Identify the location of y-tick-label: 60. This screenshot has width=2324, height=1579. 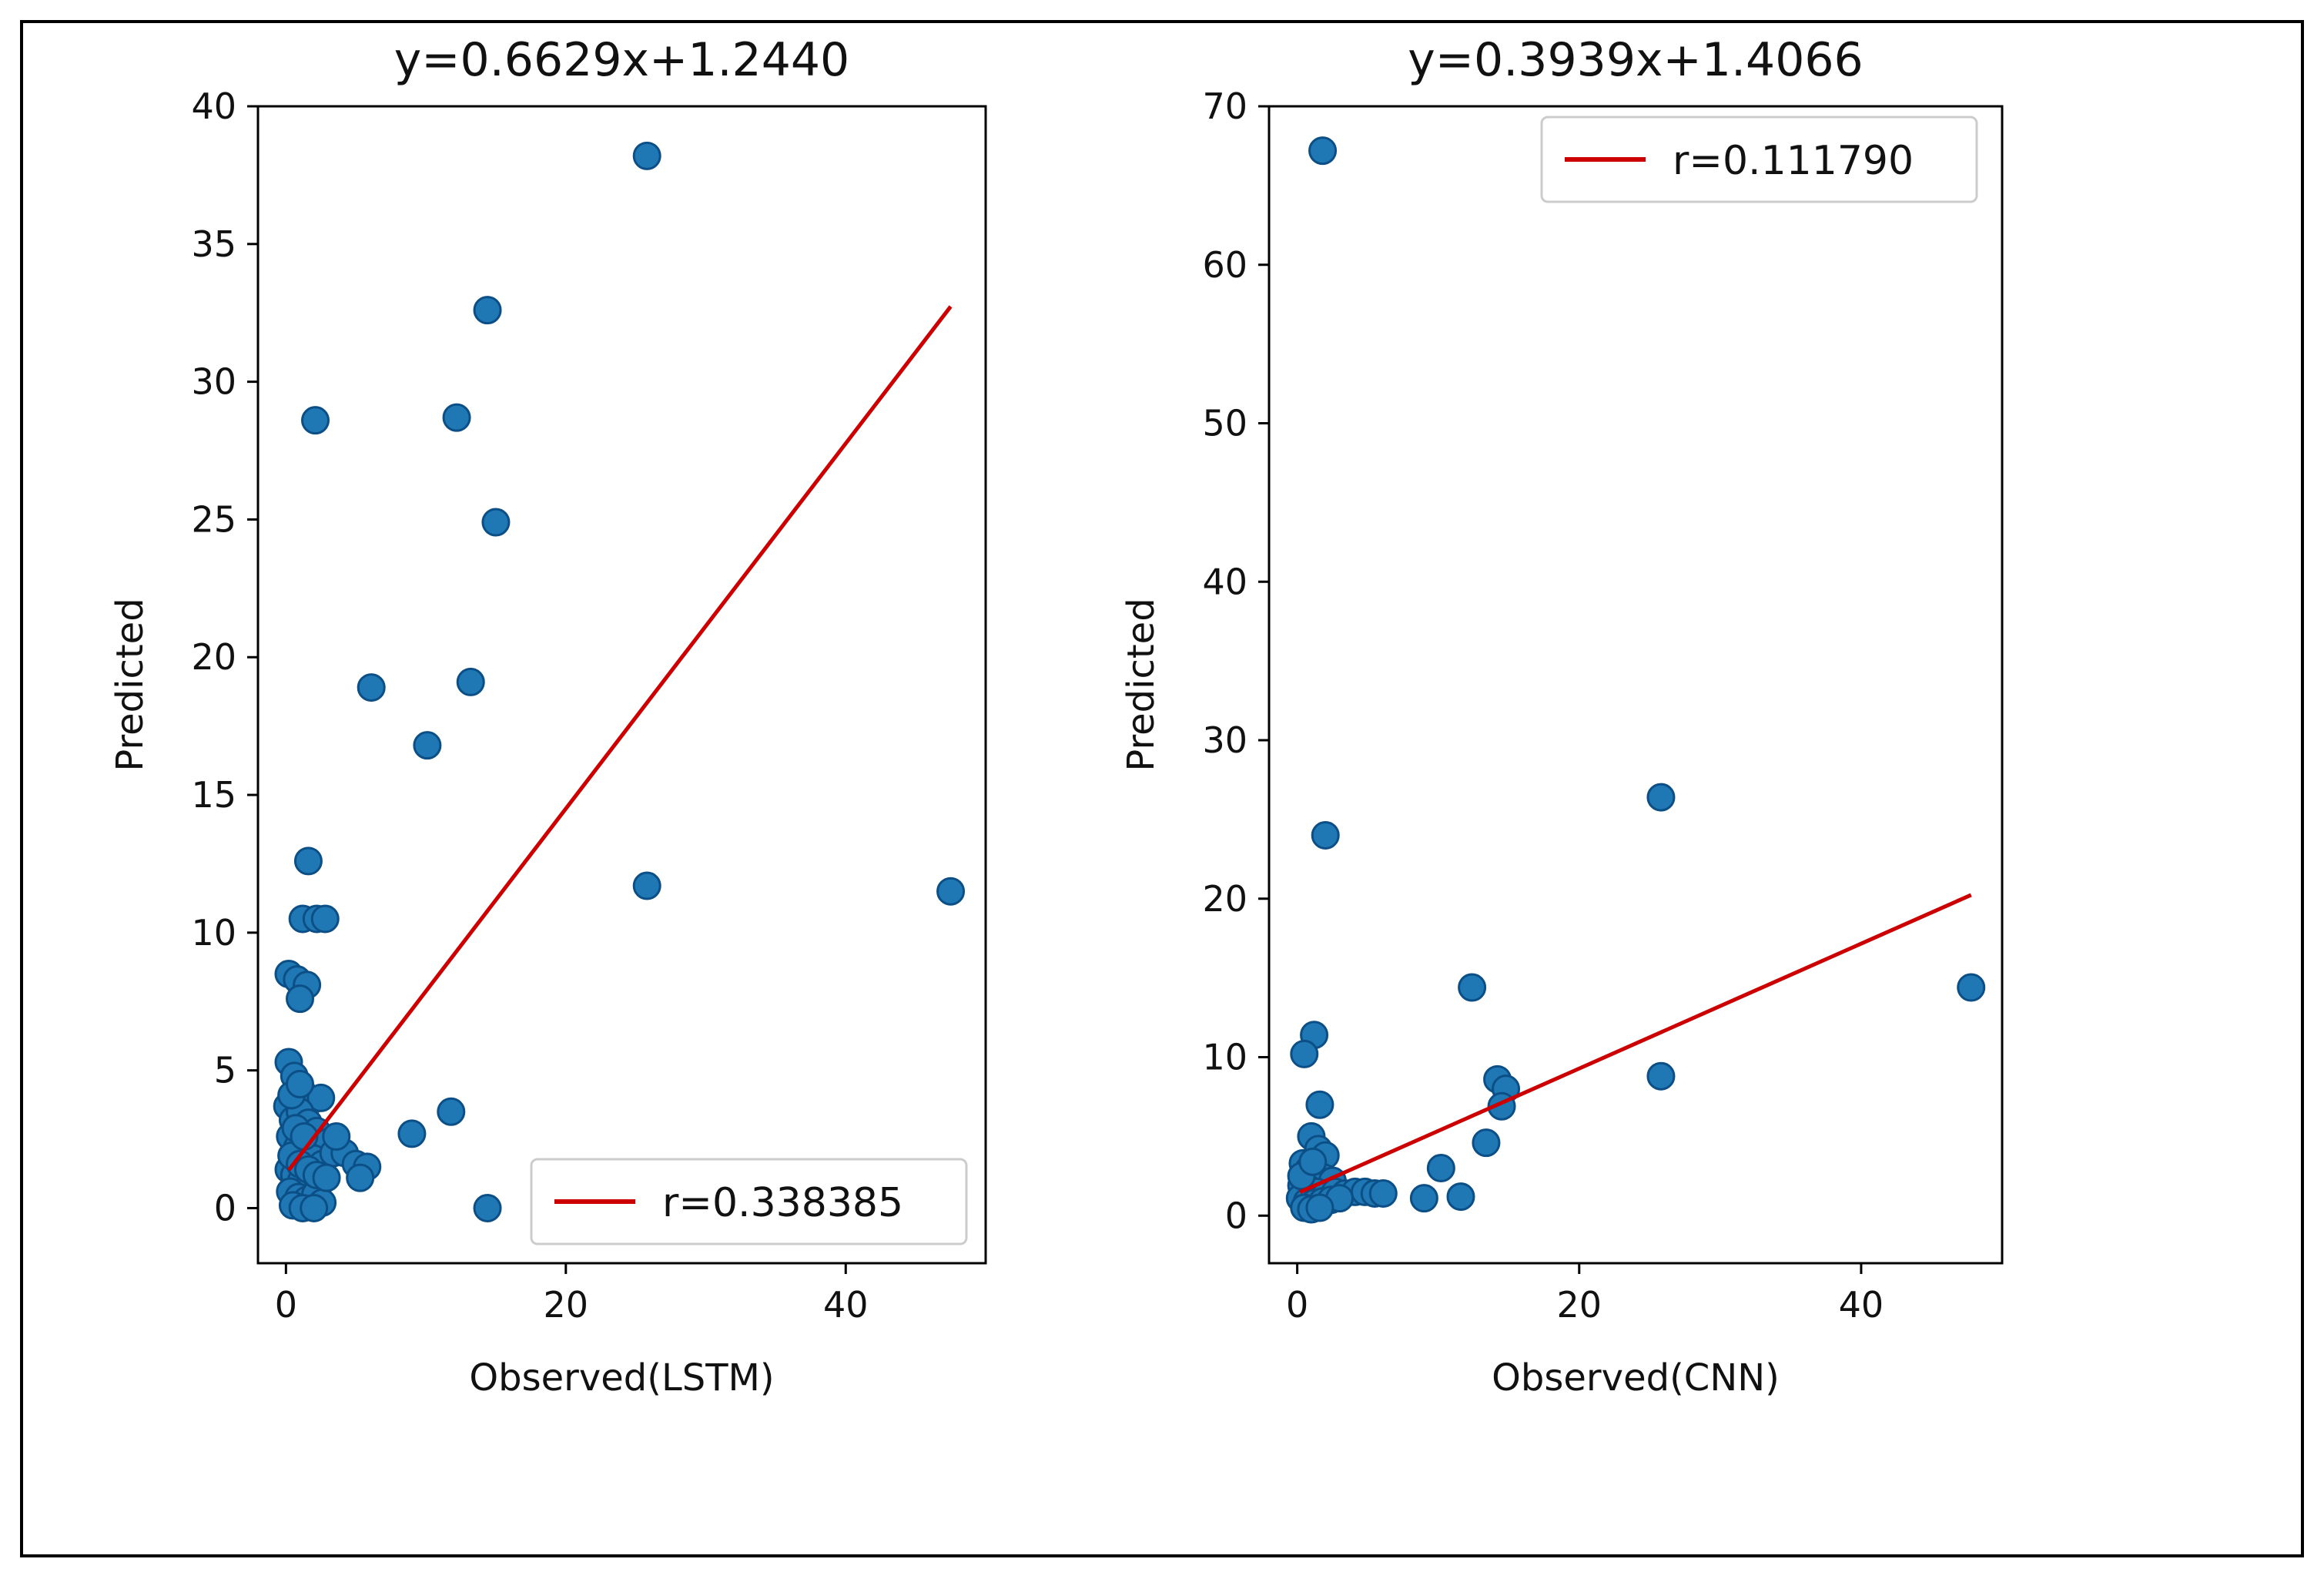
(1224, 265).